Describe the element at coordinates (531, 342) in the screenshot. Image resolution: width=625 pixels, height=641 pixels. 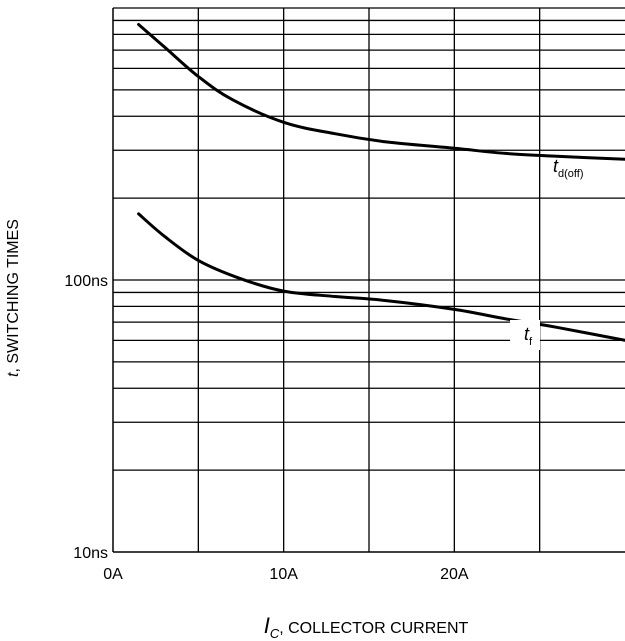
I see `series-label-subscript: f` at that location.